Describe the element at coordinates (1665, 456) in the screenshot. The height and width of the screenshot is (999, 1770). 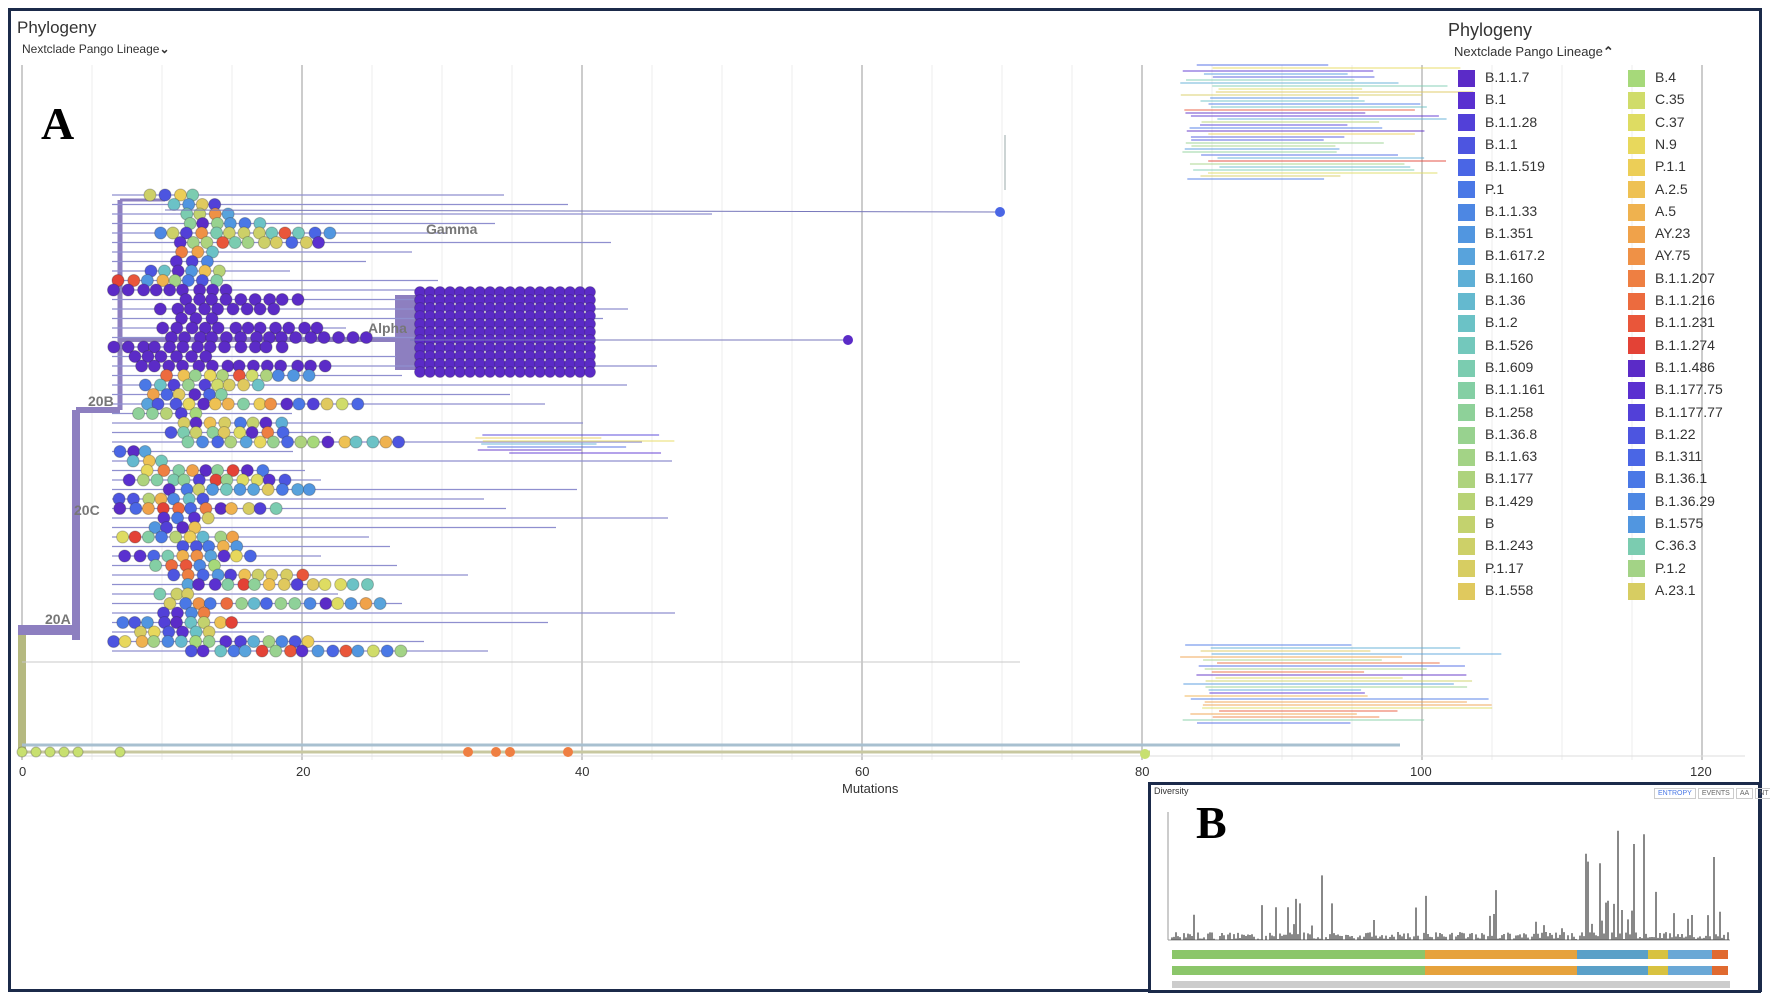
I see `legend-item: B.1.311` at that location.